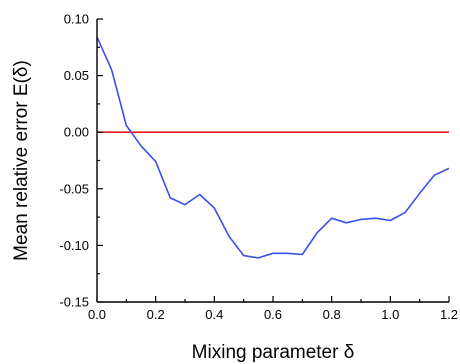  Describe the element at coordinates (156, 314) in the screenshot. I see `x-tick-label: 0.2` at that location.